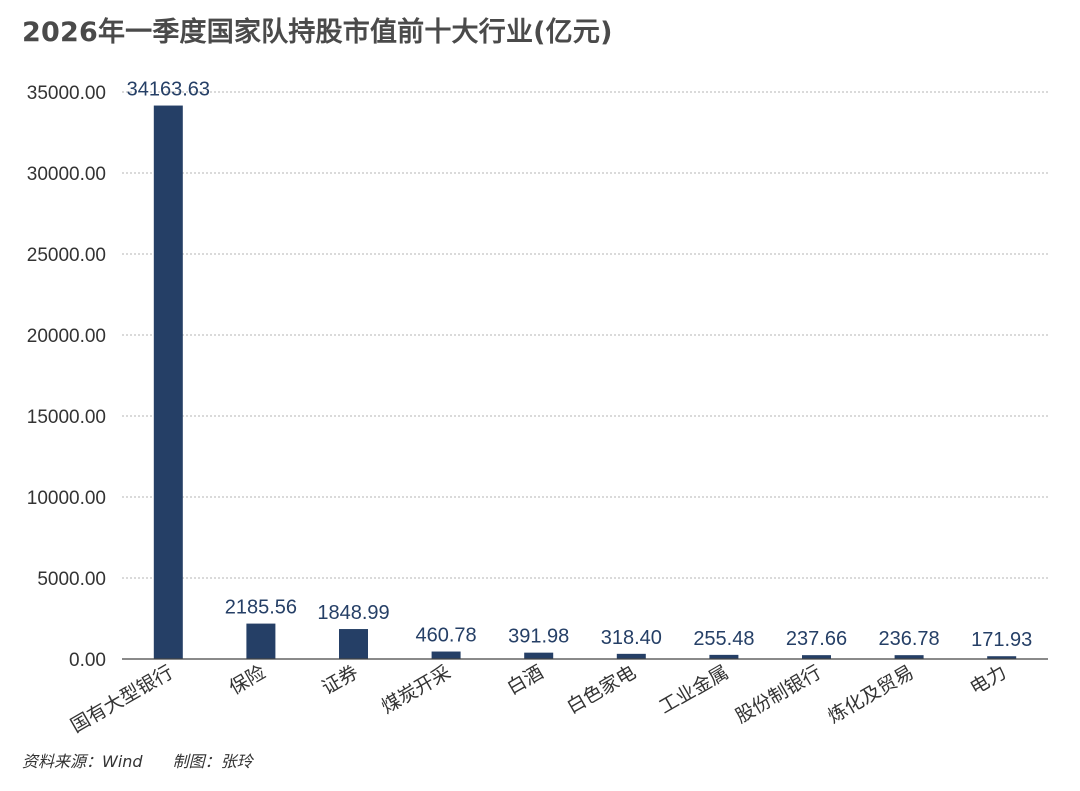  Describe the element at coordinates (870, 694) in the screenshot. I see `x-category-label: 炼化及贸易` at that location.